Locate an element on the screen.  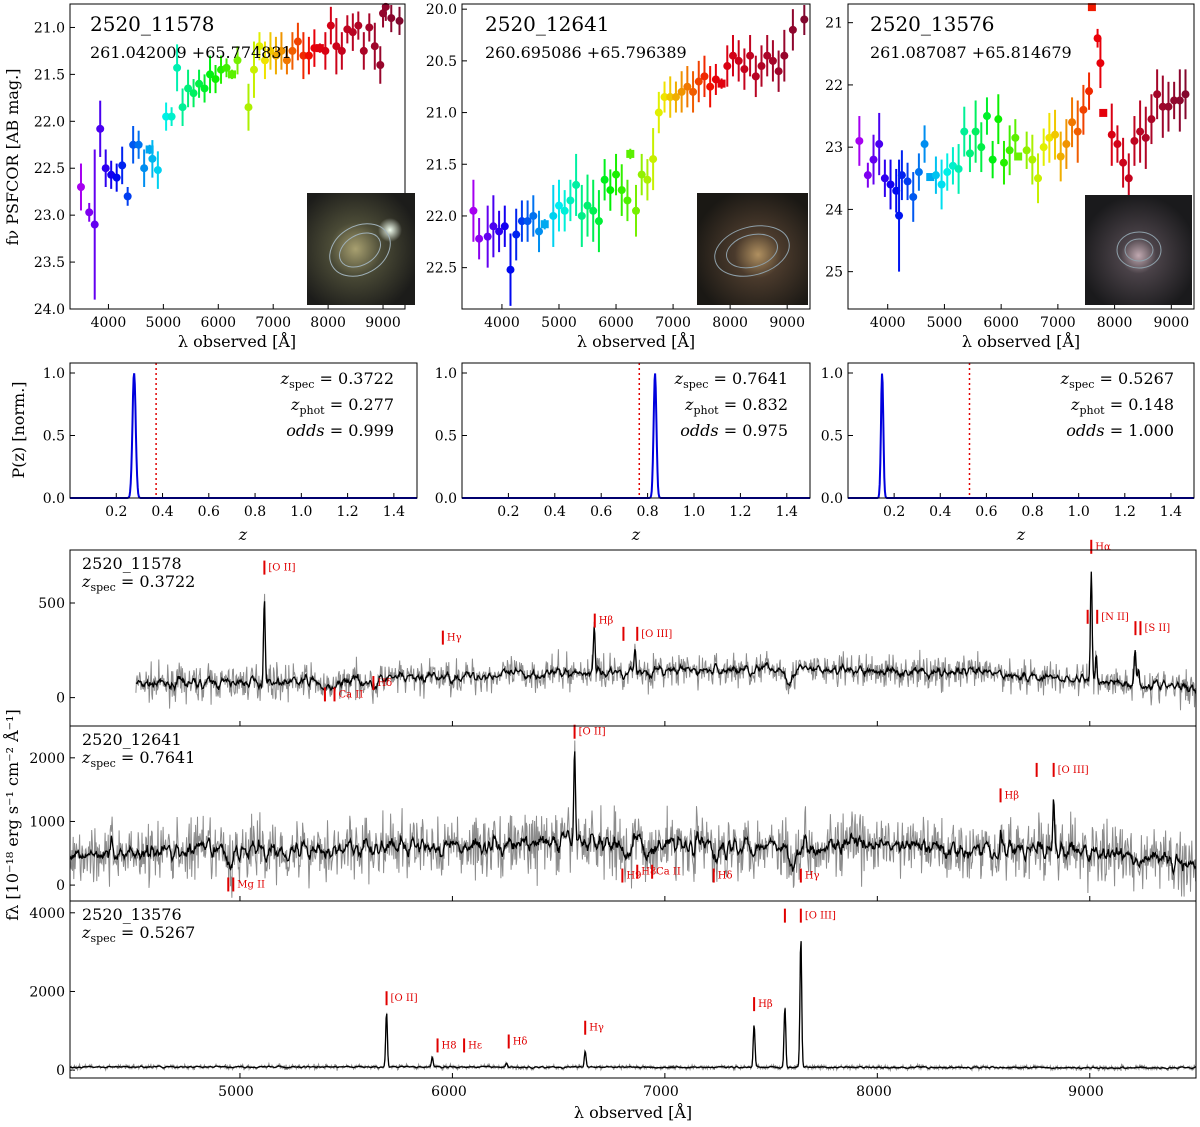
pz-2-ytick-label: 0.0 is located at coordinates (446, 499).